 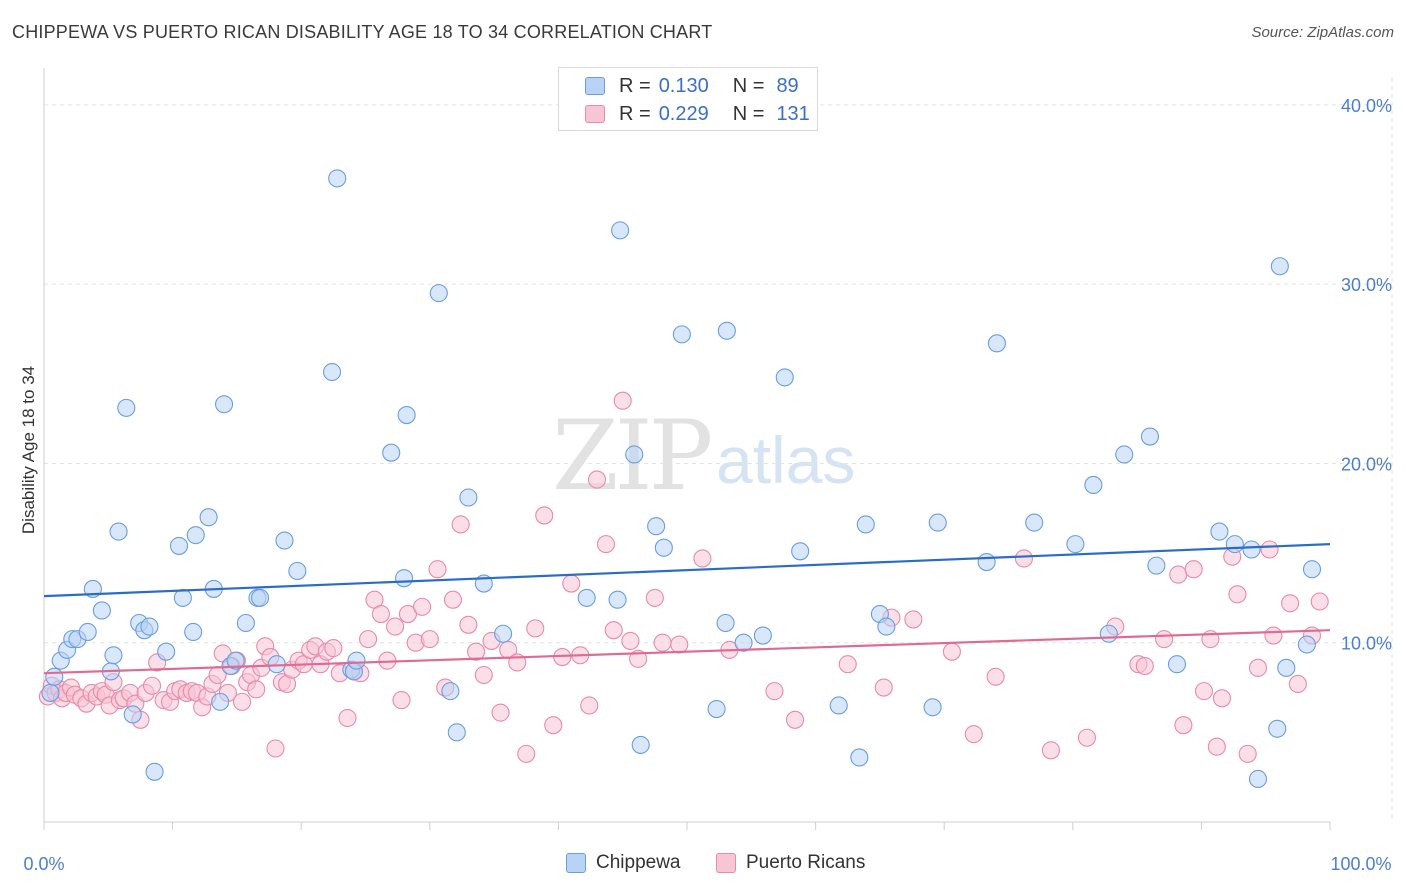 I want to click on r-label: R =, so click(x=635, y=113).